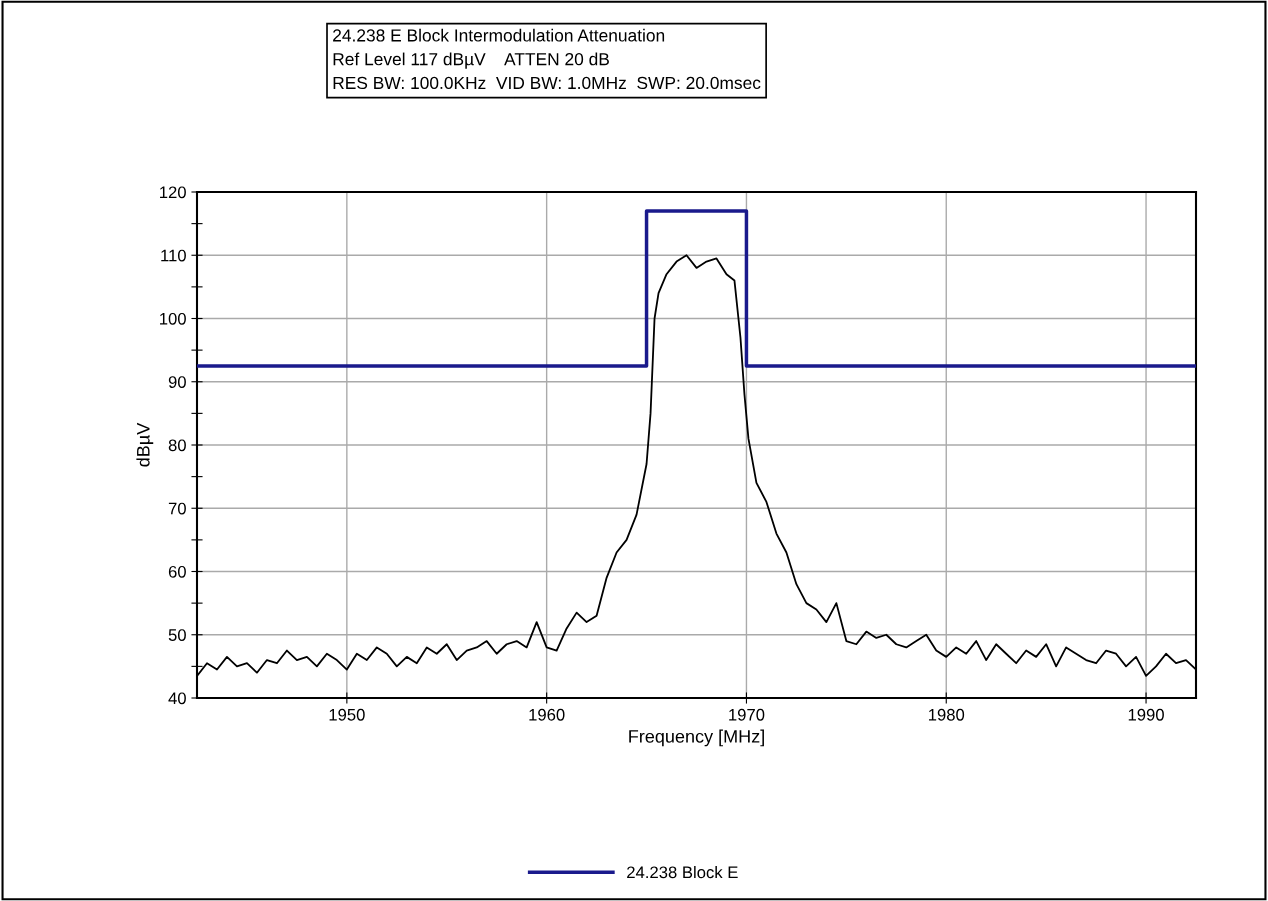  Describe the element at coordinates (177, 571) in the screenshot. I see `y-tick-label: 60` at that location.